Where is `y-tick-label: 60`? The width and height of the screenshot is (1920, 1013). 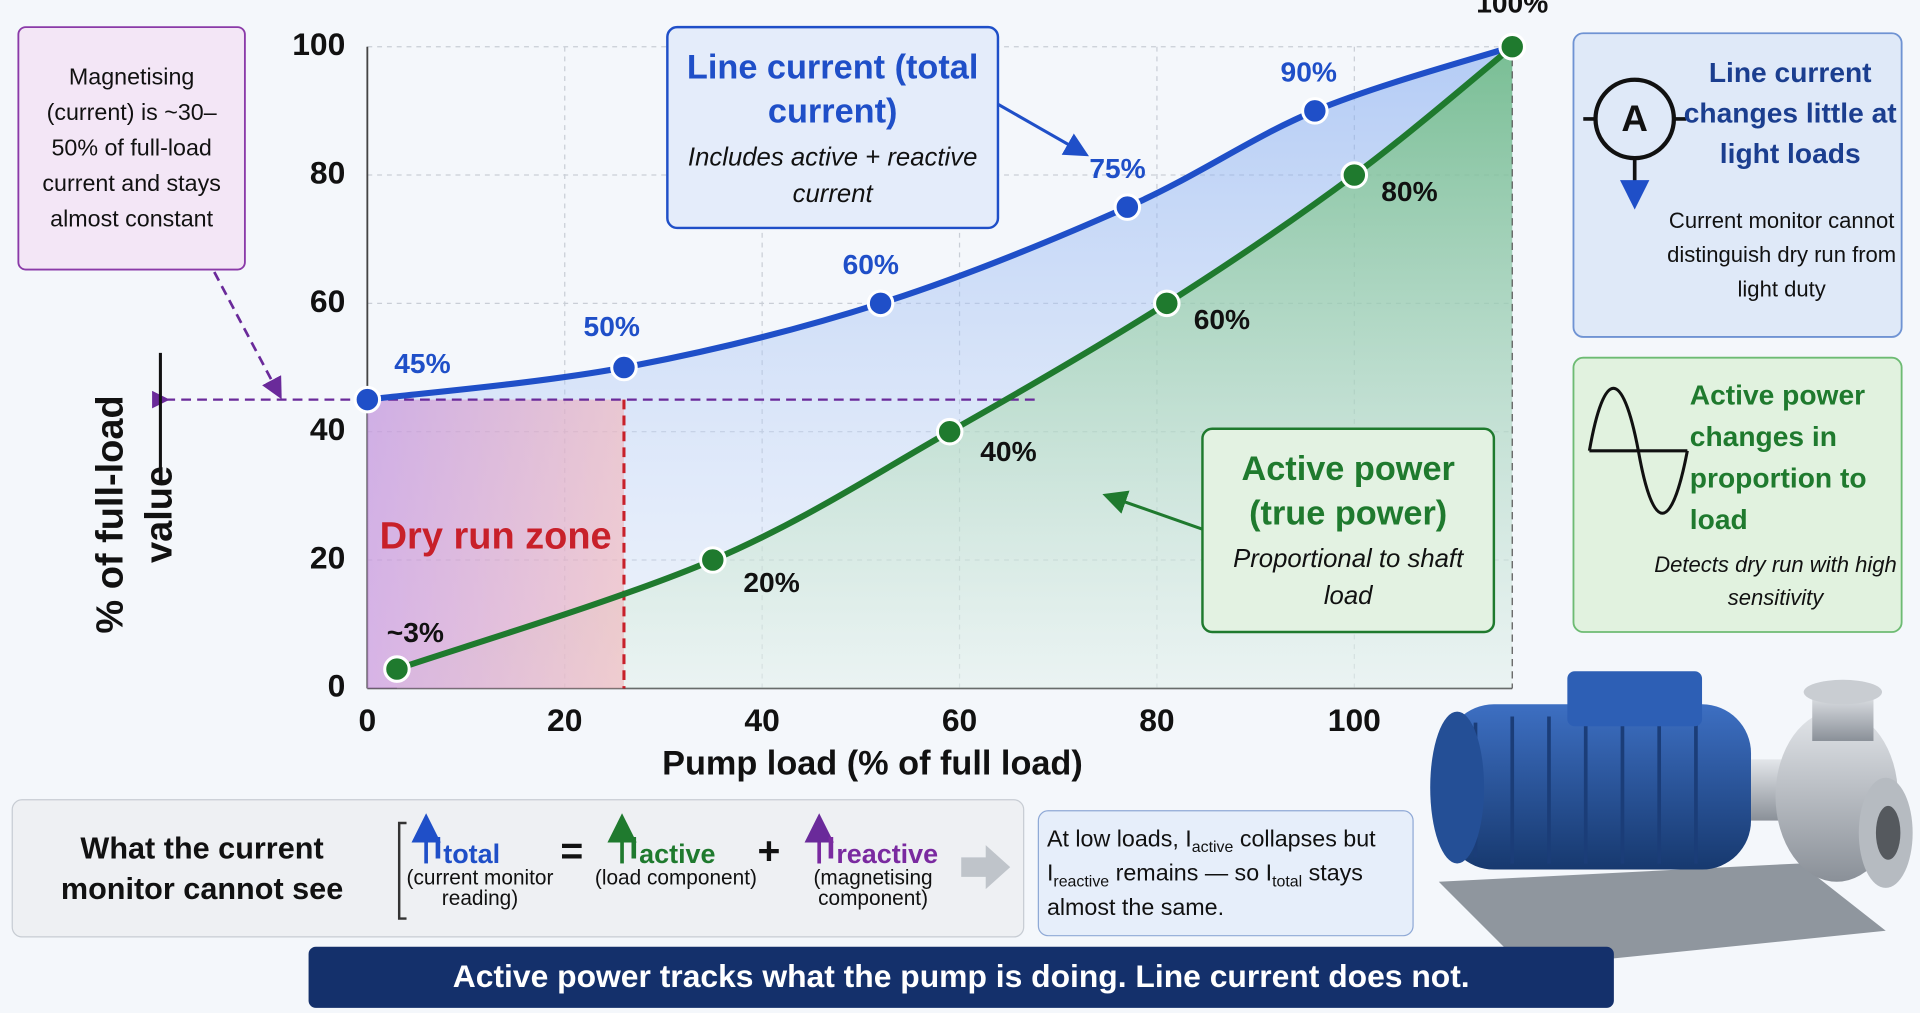 y-tick-label: 60 is located at coordinates (327, 301).